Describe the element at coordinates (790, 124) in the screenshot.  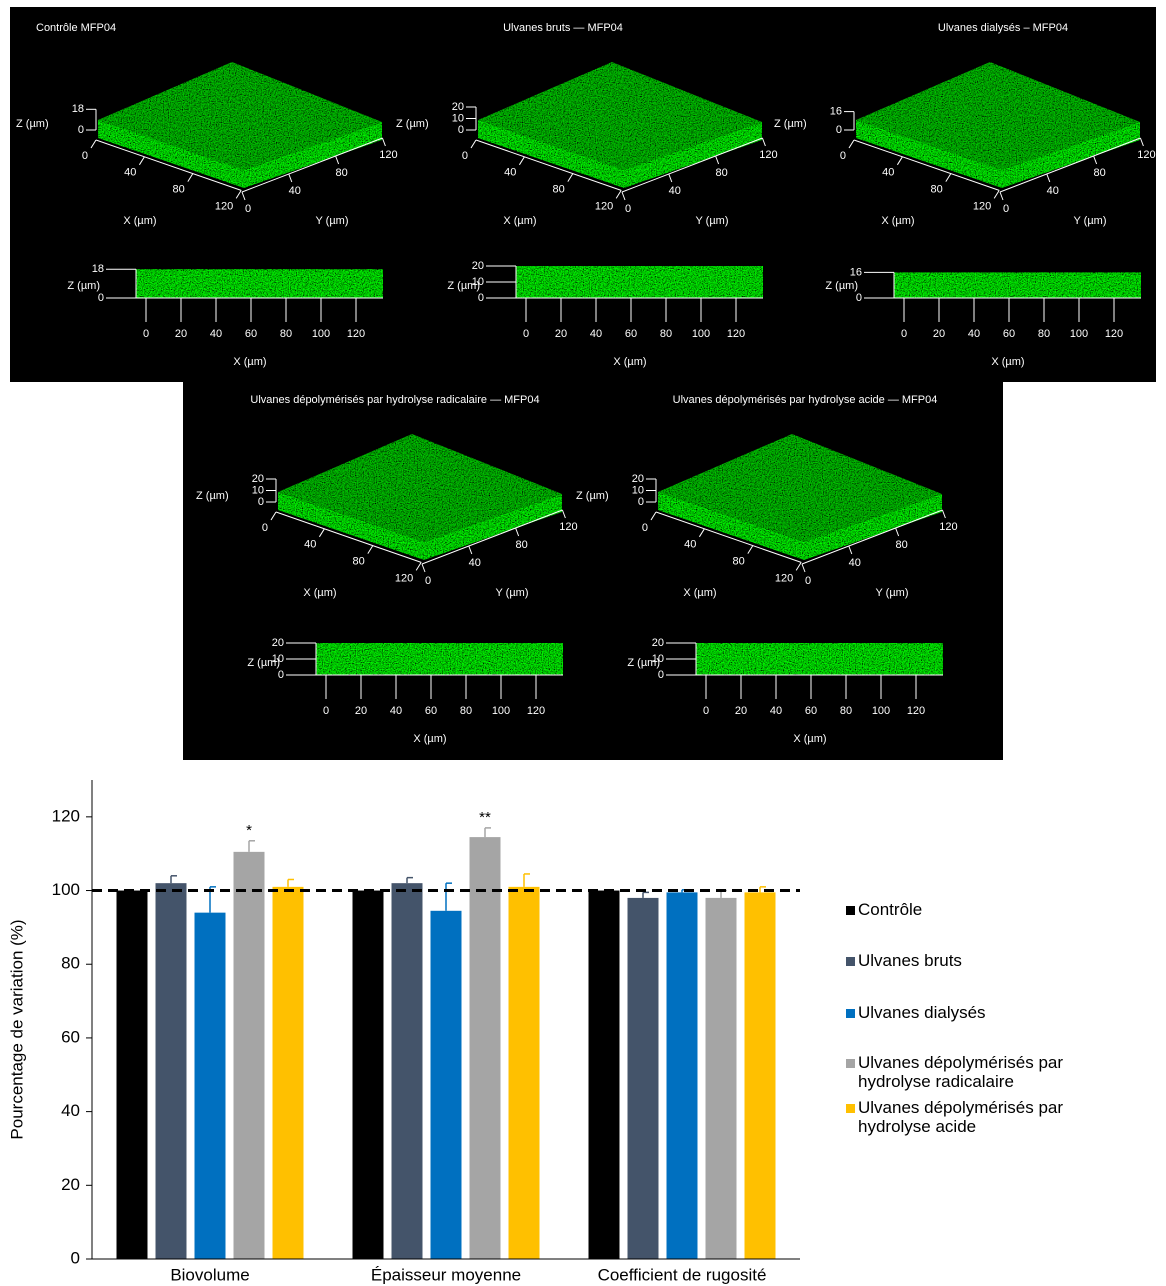
I see `z-axis-label: Z (µm)` at that location.